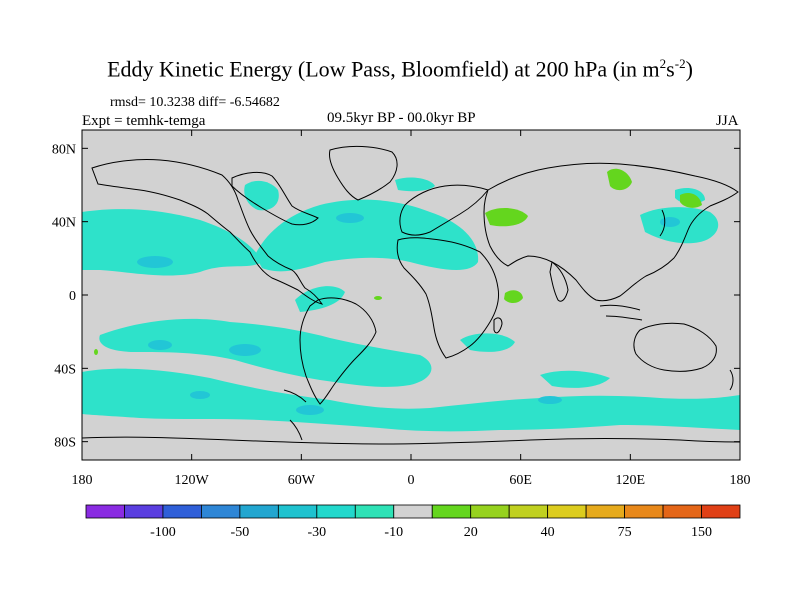 The width and height of the screenshot is (800, 600). What do you see at coordinates (498, 325) in the screenshot?
I see `coast-madagascar` at bounding box center [498, 325].